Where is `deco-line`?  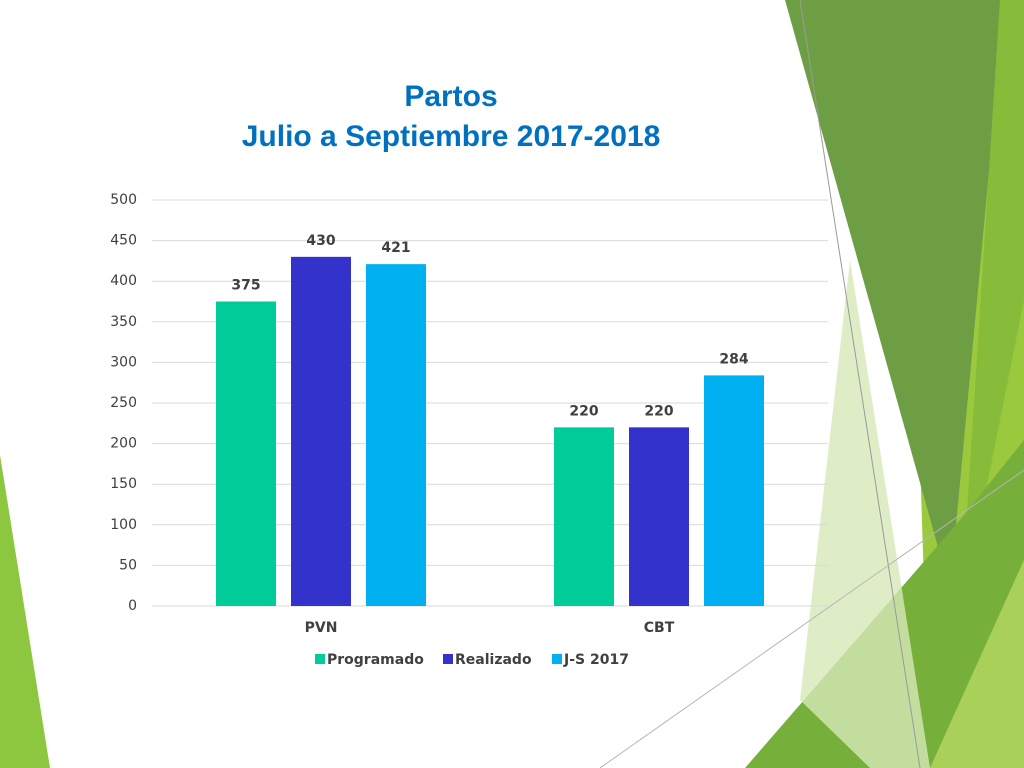 deco-line is located at coordinates (860, 384).